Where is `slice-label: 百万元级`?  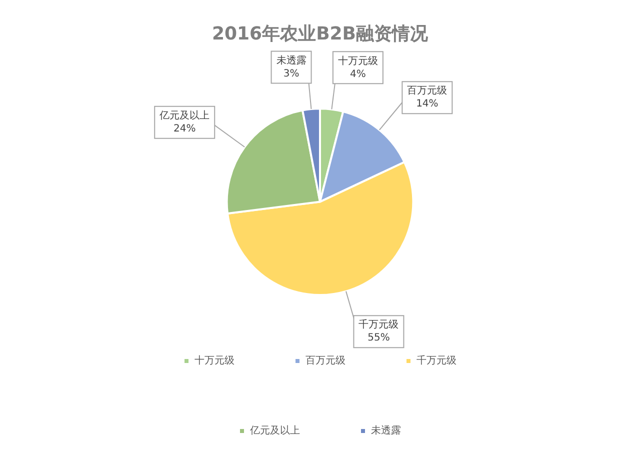 slice-label: 百万元级 is located at coordinates (427, 90).